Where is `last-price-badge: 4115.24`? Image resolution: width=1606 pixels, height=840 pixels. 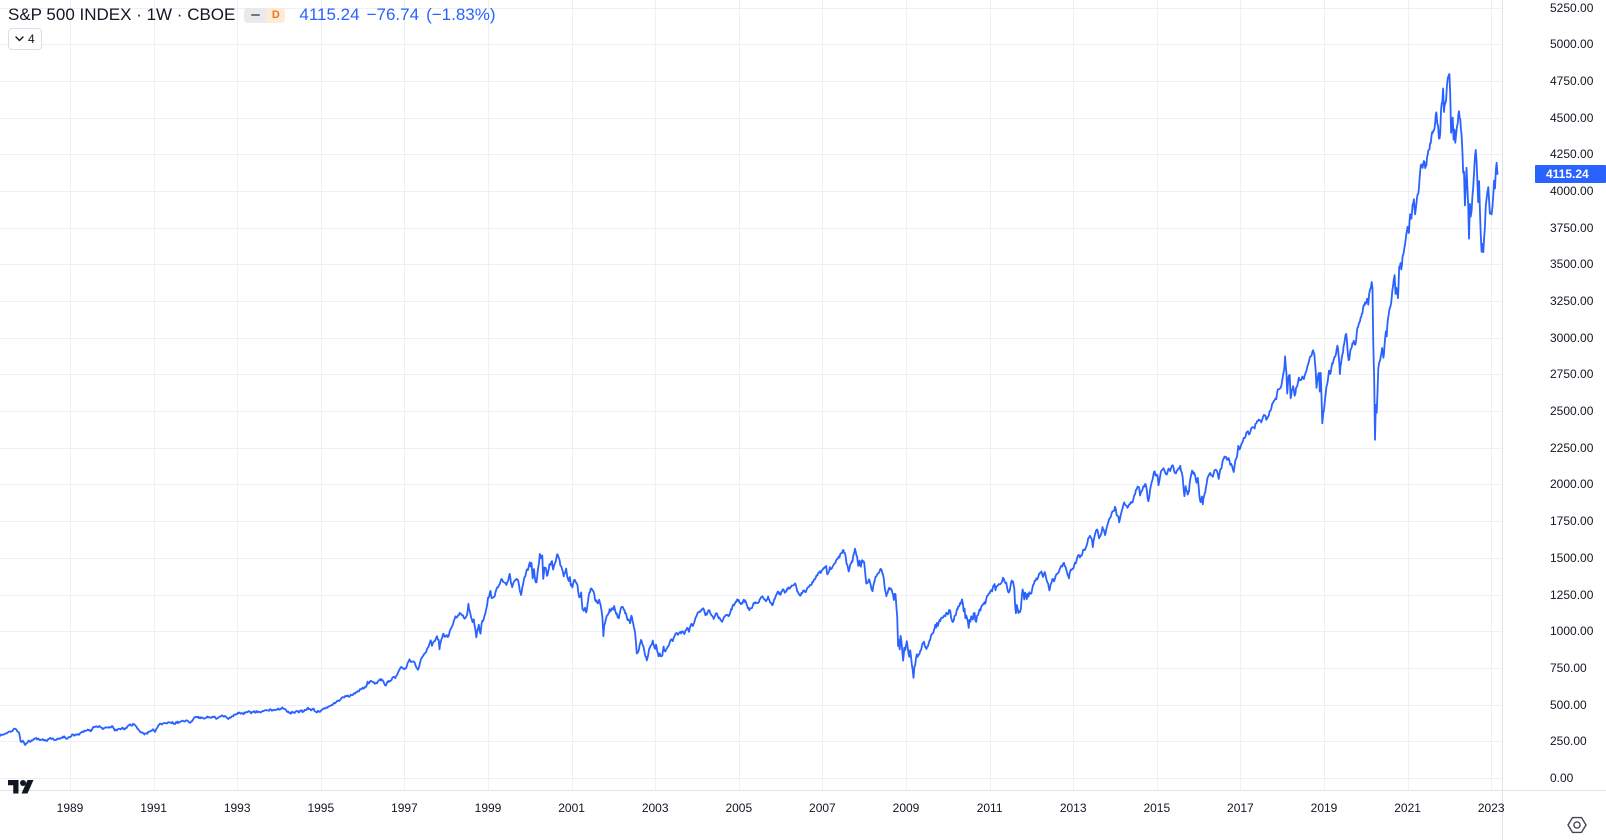 last-price-badge: 4115.24 is located at coordinates (1570, 174).